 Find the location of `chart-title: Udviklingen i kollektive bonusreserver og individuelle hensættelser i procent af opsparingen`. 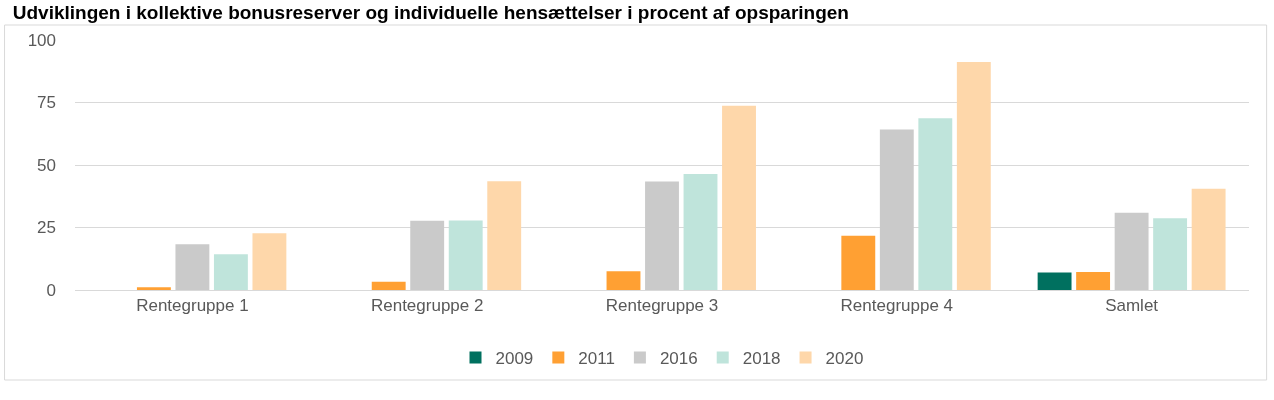

chart-title: Udviklingen i kollektive bonusreserver og individuelle hensættelser i procent af opsparingen is located at coordinates (430, 13).